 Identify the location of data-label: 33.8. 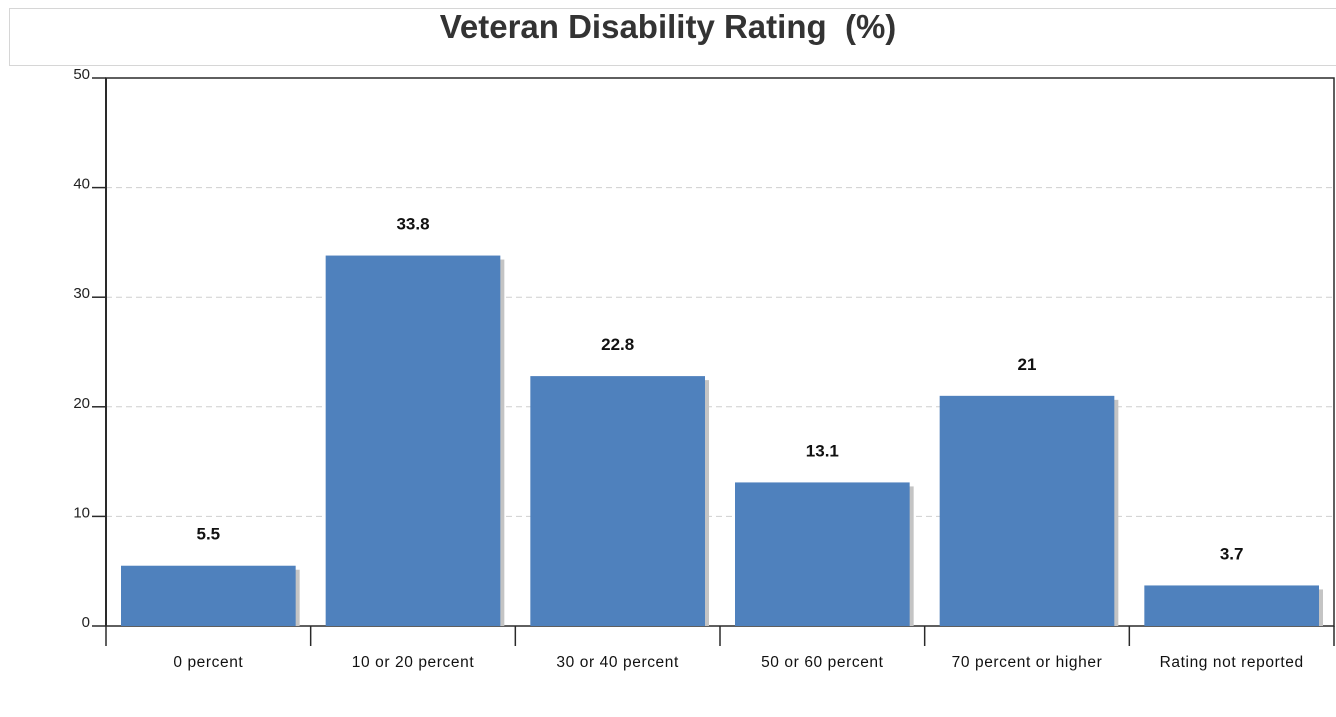
(412, 224).